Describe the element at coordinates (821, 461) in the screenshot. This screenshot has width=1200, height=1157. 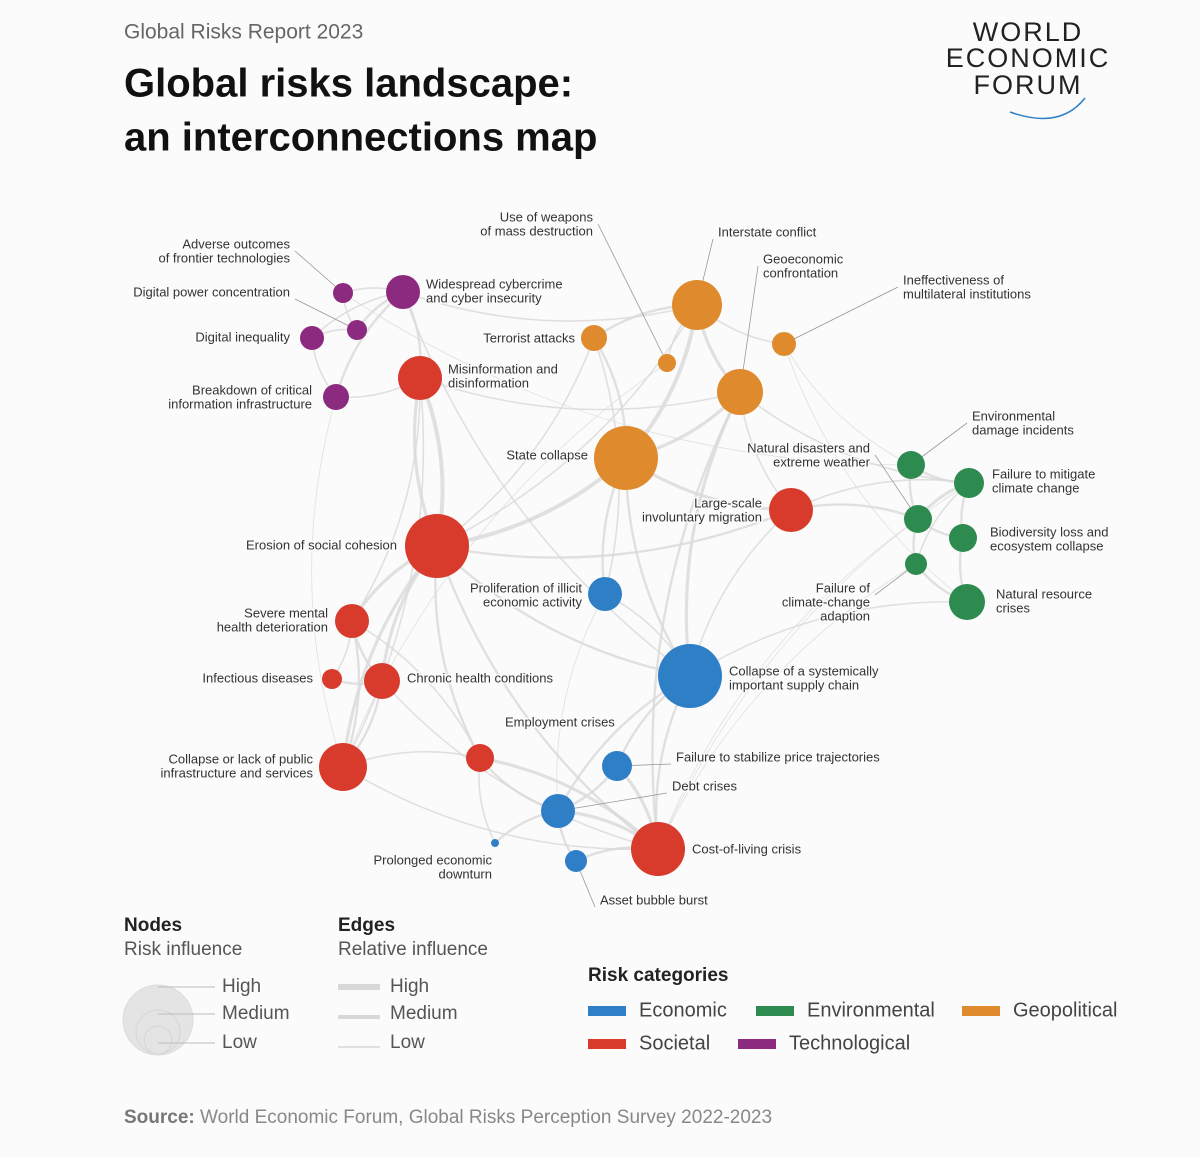
I see `node-label: extreme weather` at that location.